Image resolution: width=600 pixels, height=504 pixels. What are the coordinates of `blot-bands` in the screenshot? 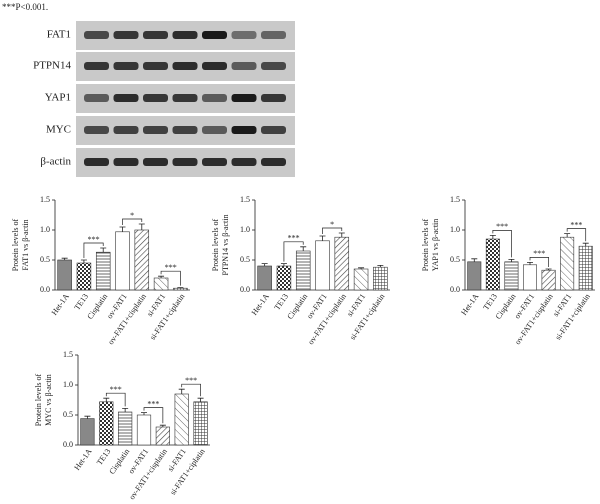 It's located at (185, 98).